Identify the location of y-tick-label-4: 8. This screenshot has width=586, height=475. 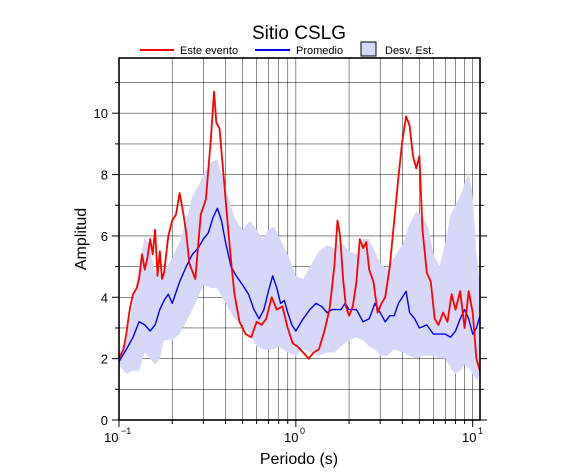
(104, 175).